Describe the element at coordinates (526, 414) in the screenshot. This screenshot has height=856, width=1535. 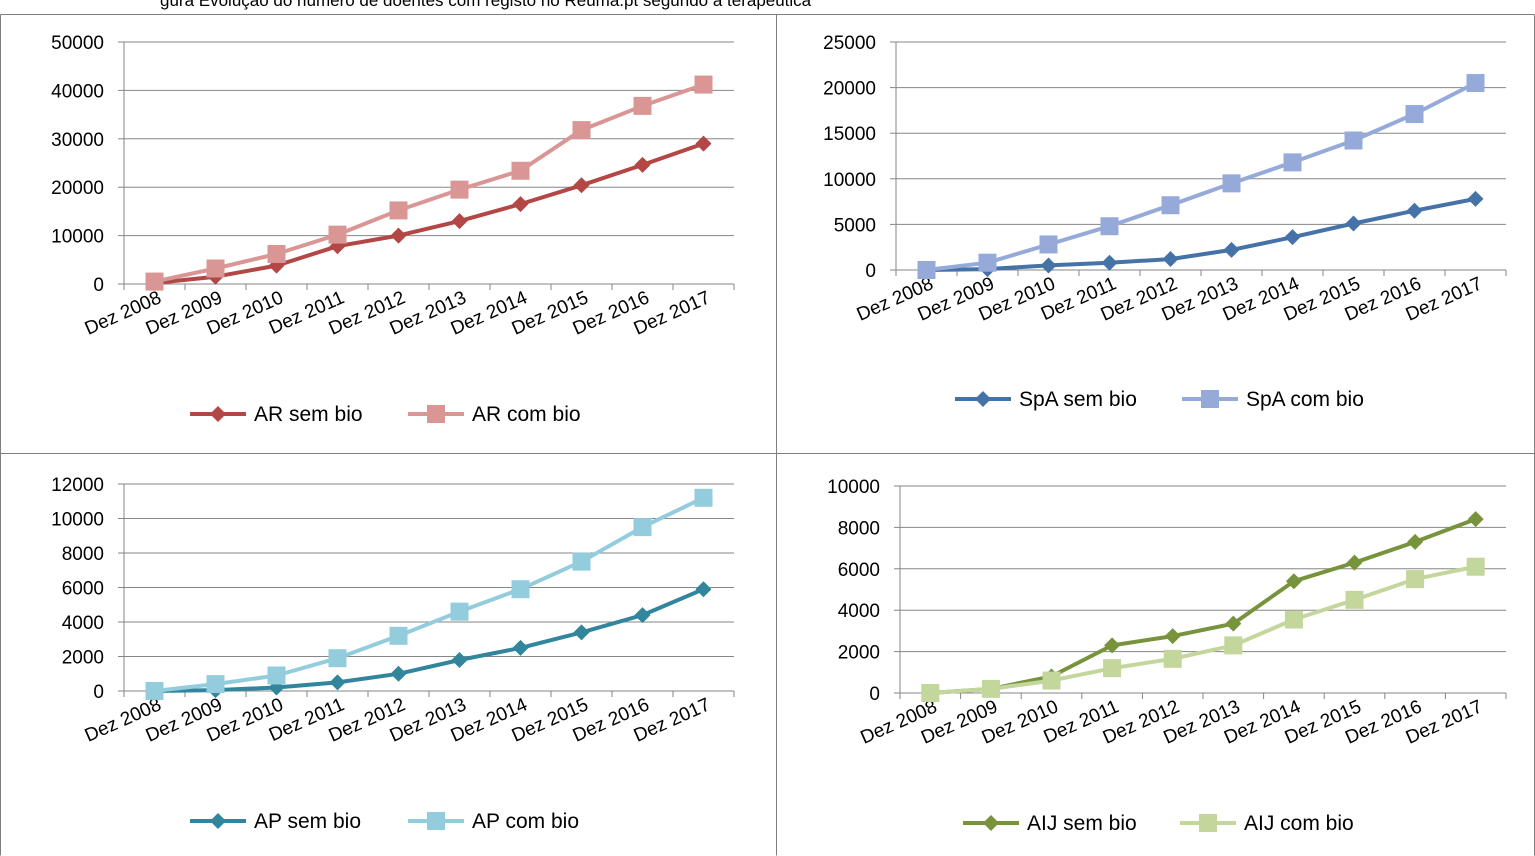
I see `legend-label: AR com bio` at that location.